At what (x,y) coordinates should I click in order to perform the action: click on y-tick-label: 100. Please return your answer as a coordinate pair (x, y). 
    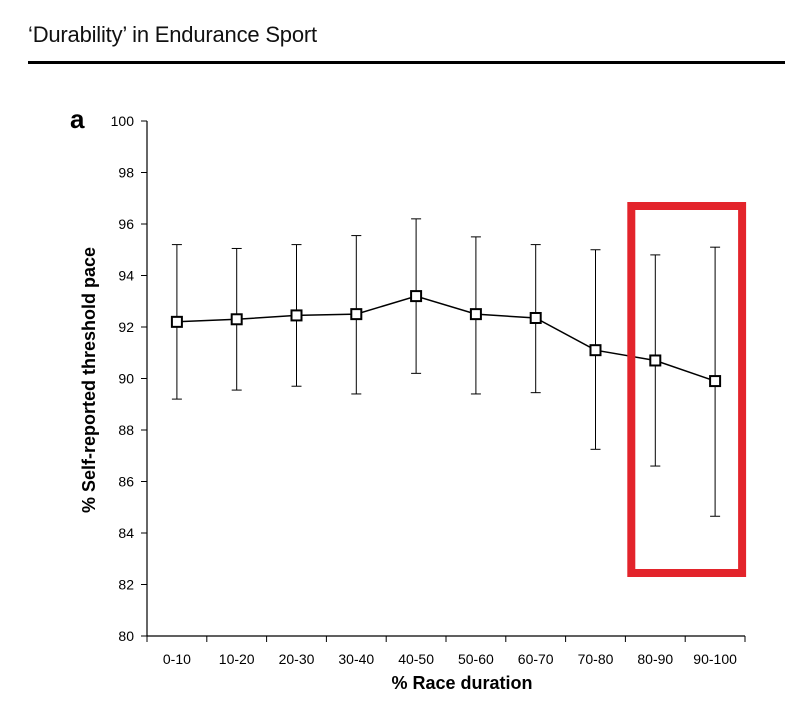
    Looking at the image, I should click on (123, 121).